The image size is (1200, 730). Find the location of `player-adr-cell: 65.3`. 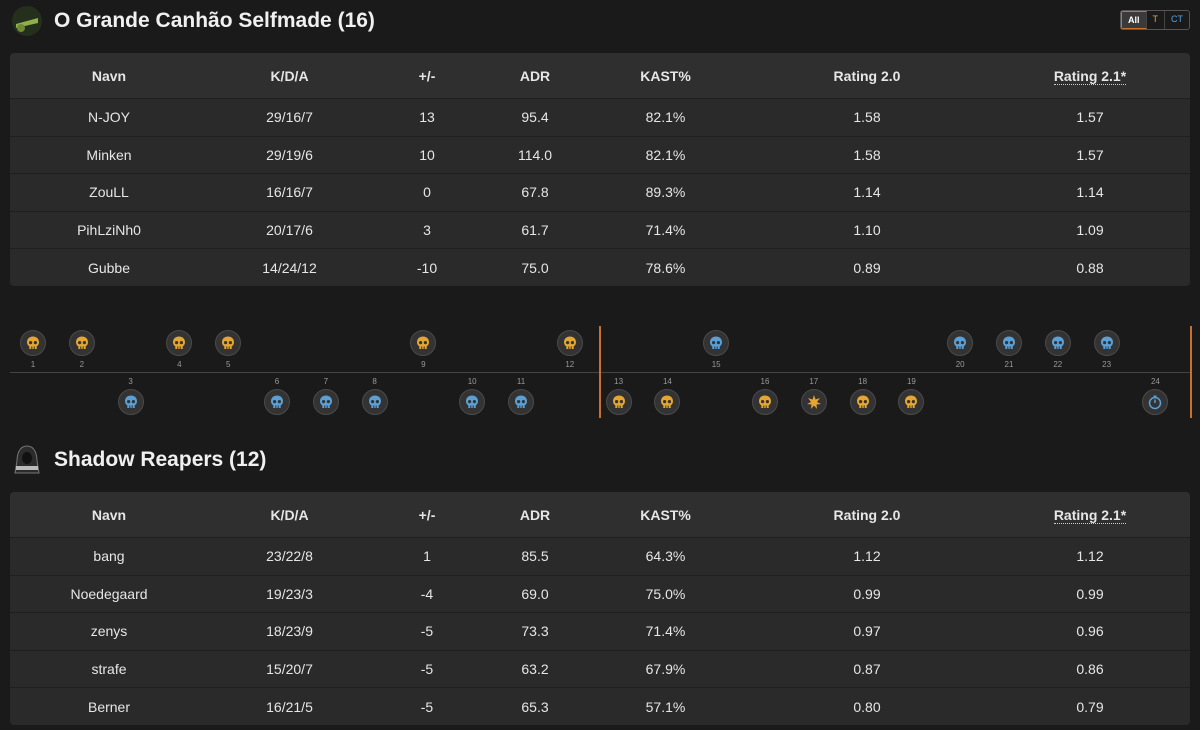

player-adr-cell: 65.3 is located at coordinates (535, 706).